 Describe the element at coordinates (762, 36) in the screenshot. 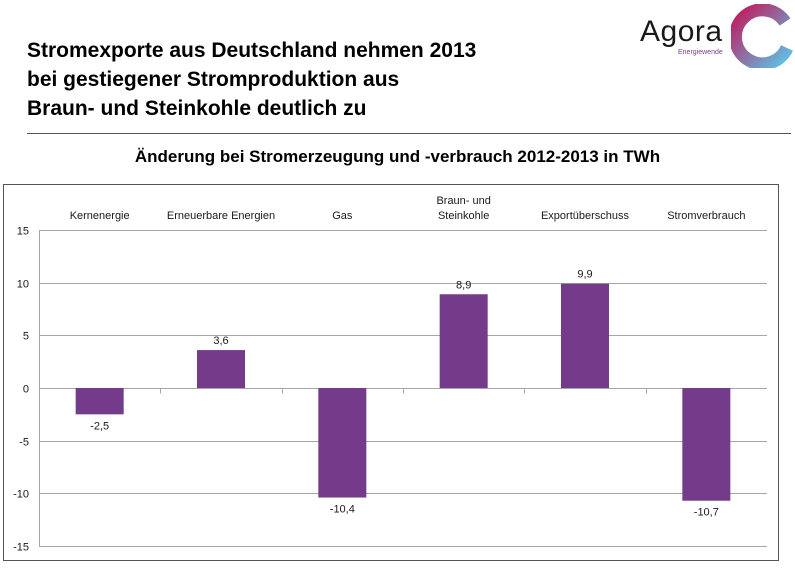

I see `agora-ring-icon` at that location.